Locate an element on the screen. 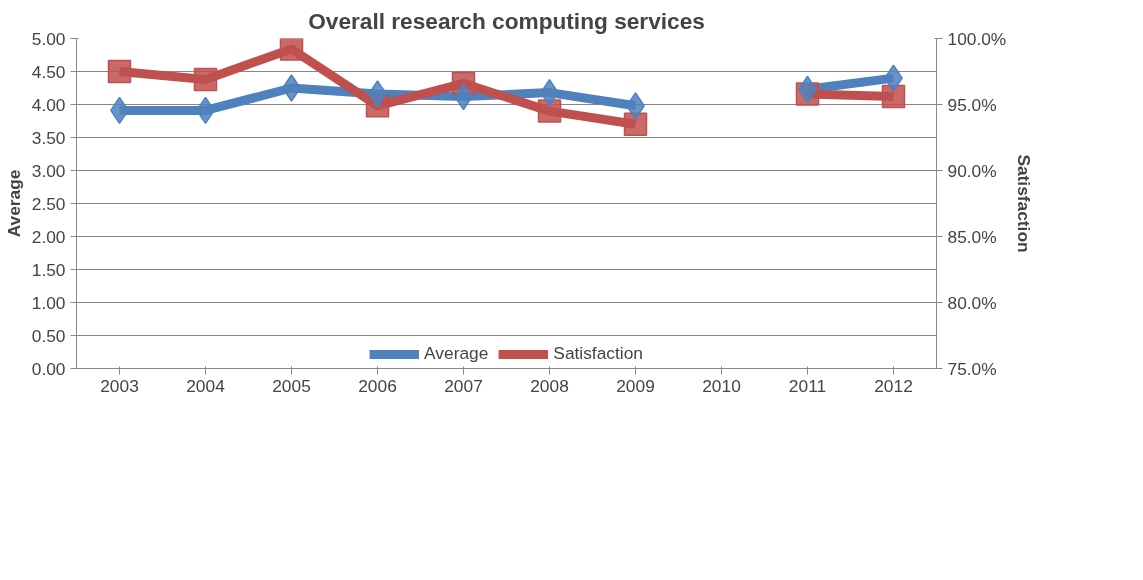 The image size is (1143, 580). y2-tick-label: 75.0% is located at coordinates (972, 368).